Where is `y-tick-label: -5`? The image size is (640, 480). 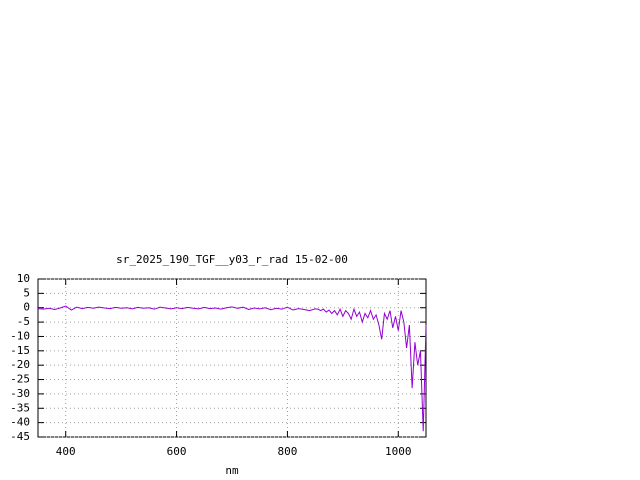 y-tick-label: -5 is located at coordinates (23, 321).